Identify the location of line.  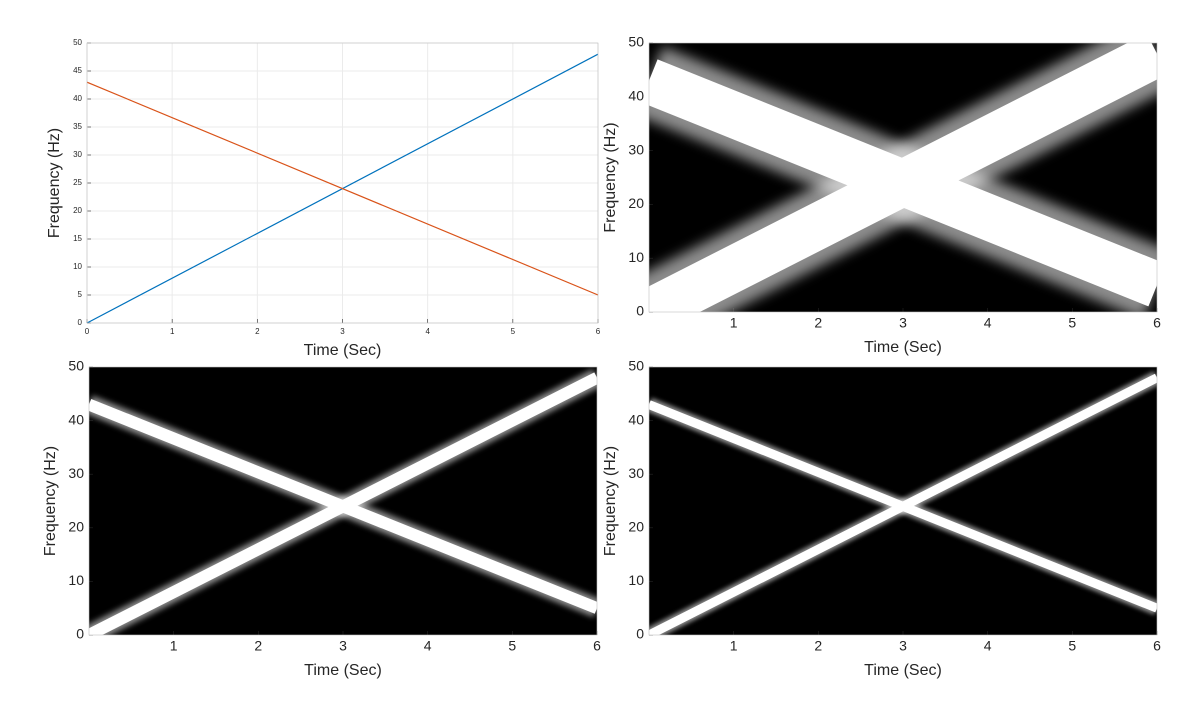
(342, 188).